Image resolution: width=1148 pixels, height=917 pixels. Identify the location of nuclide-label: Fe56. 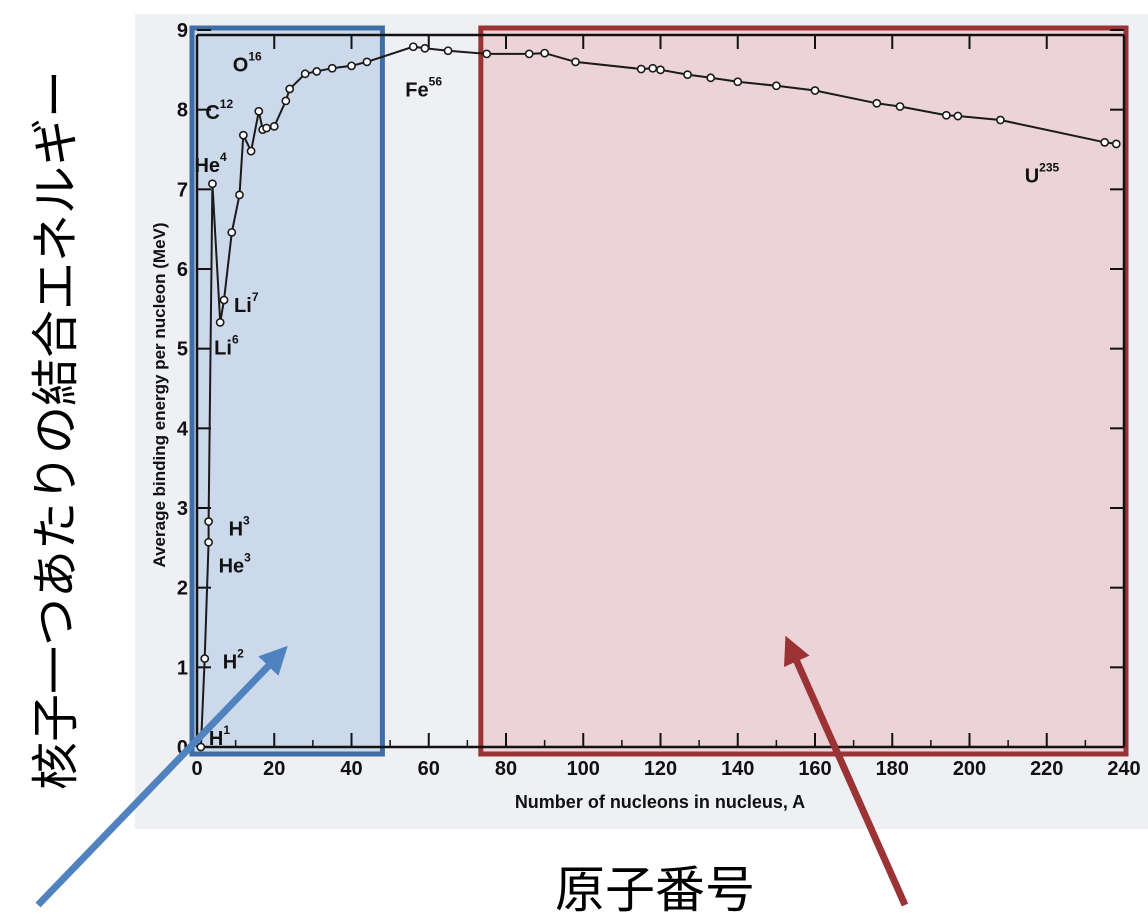
(423, 88).